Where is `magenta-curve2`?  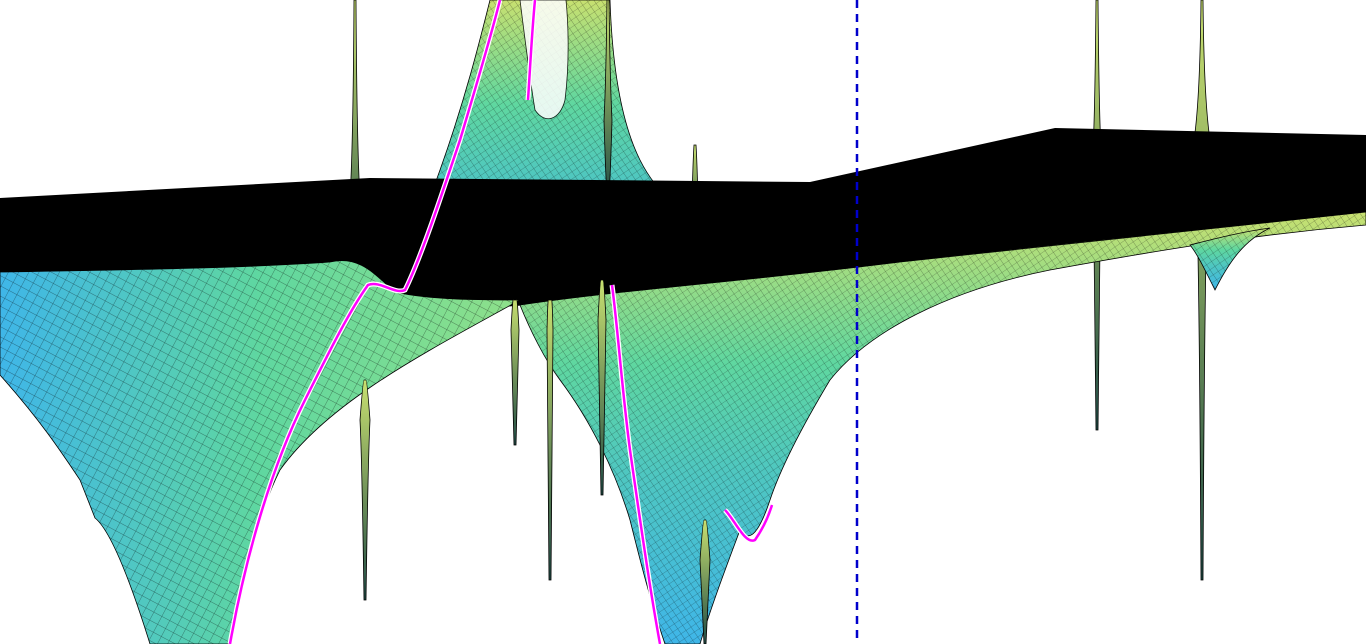
magenta-curve2 is located at coordinates (636, 464).